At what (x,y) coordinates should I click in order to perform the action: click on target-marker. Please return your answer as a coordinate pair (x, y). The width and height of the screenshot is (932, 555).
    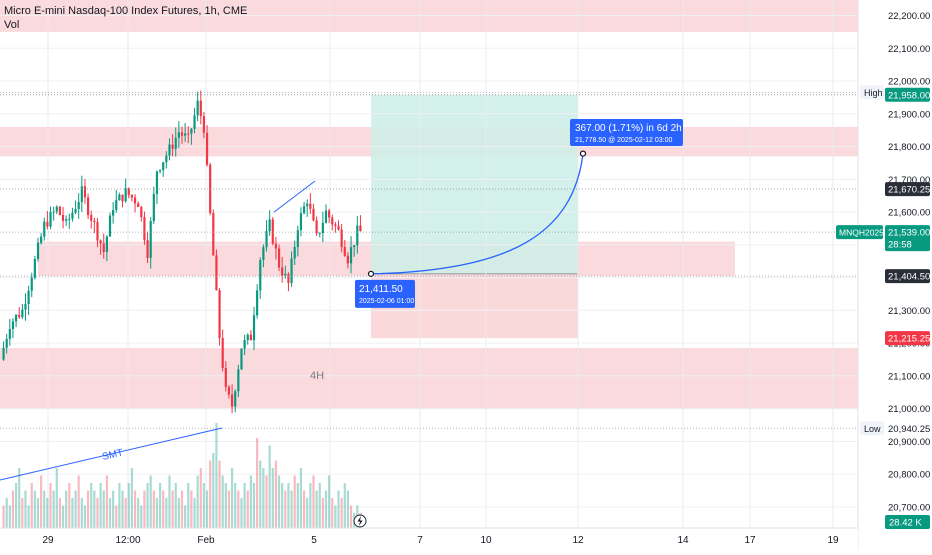
    Looking at the image, I should click on (583, 153).